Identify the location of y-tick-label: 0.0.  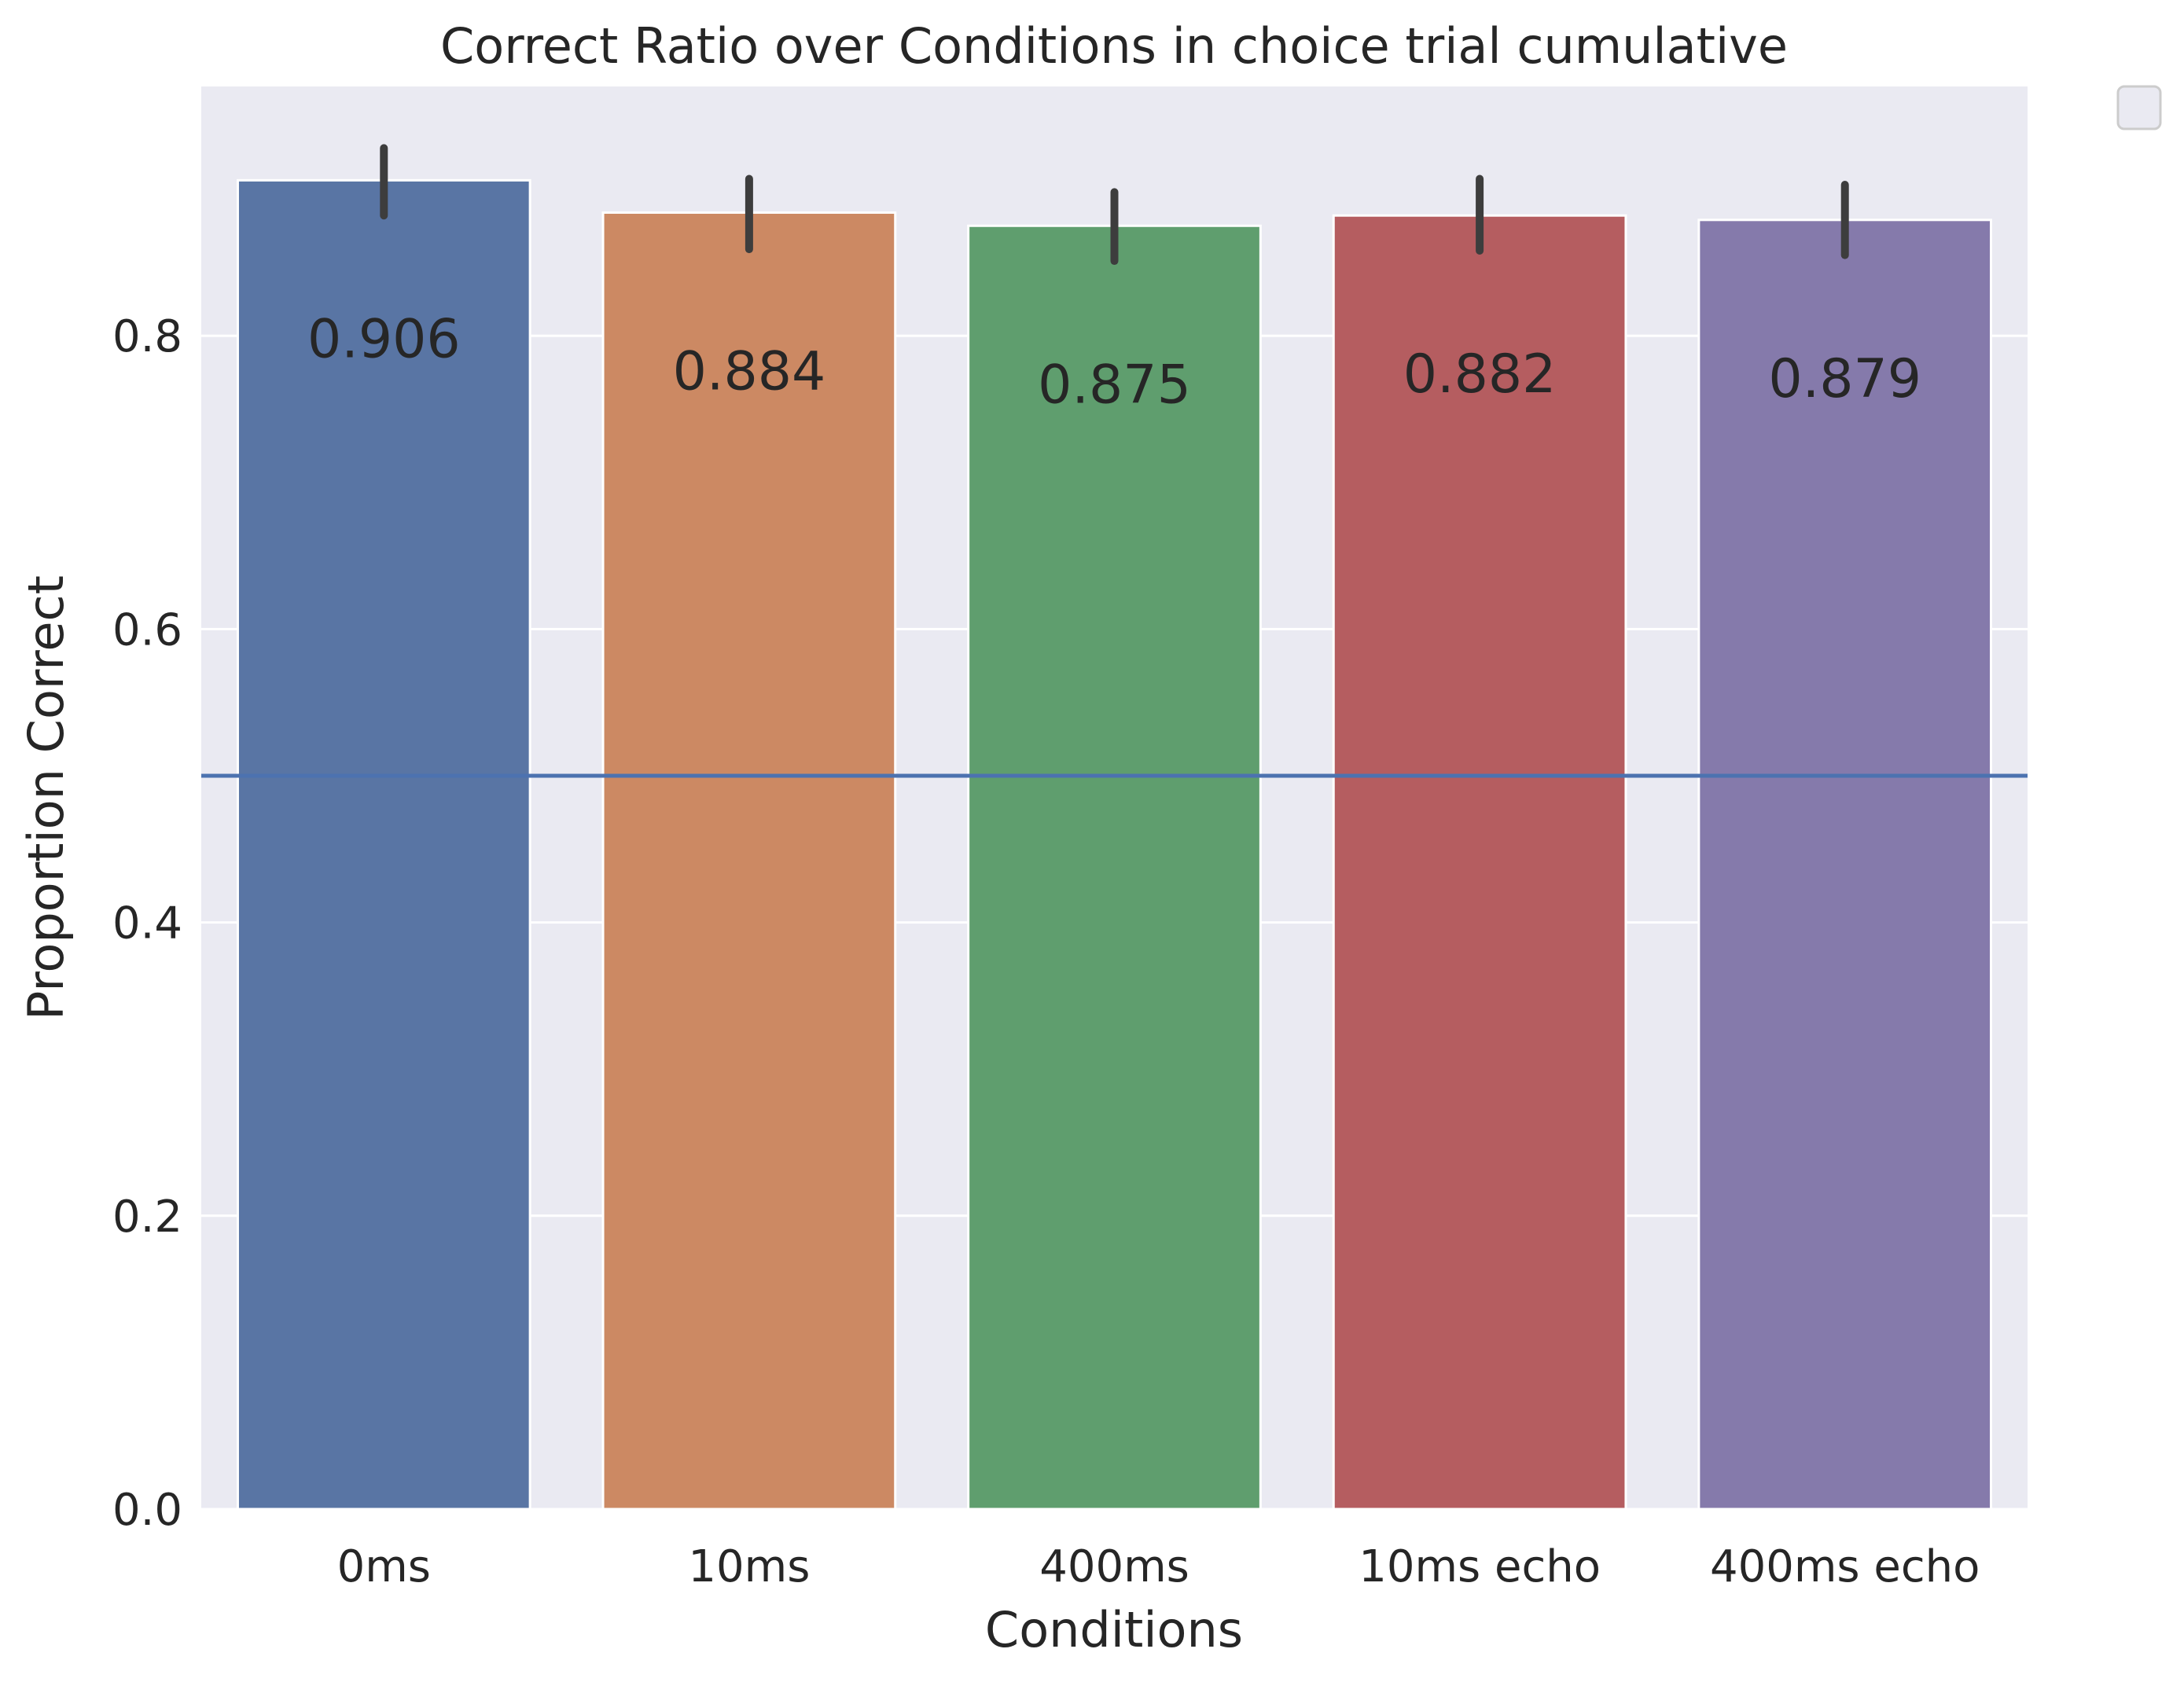
(147, 1510).